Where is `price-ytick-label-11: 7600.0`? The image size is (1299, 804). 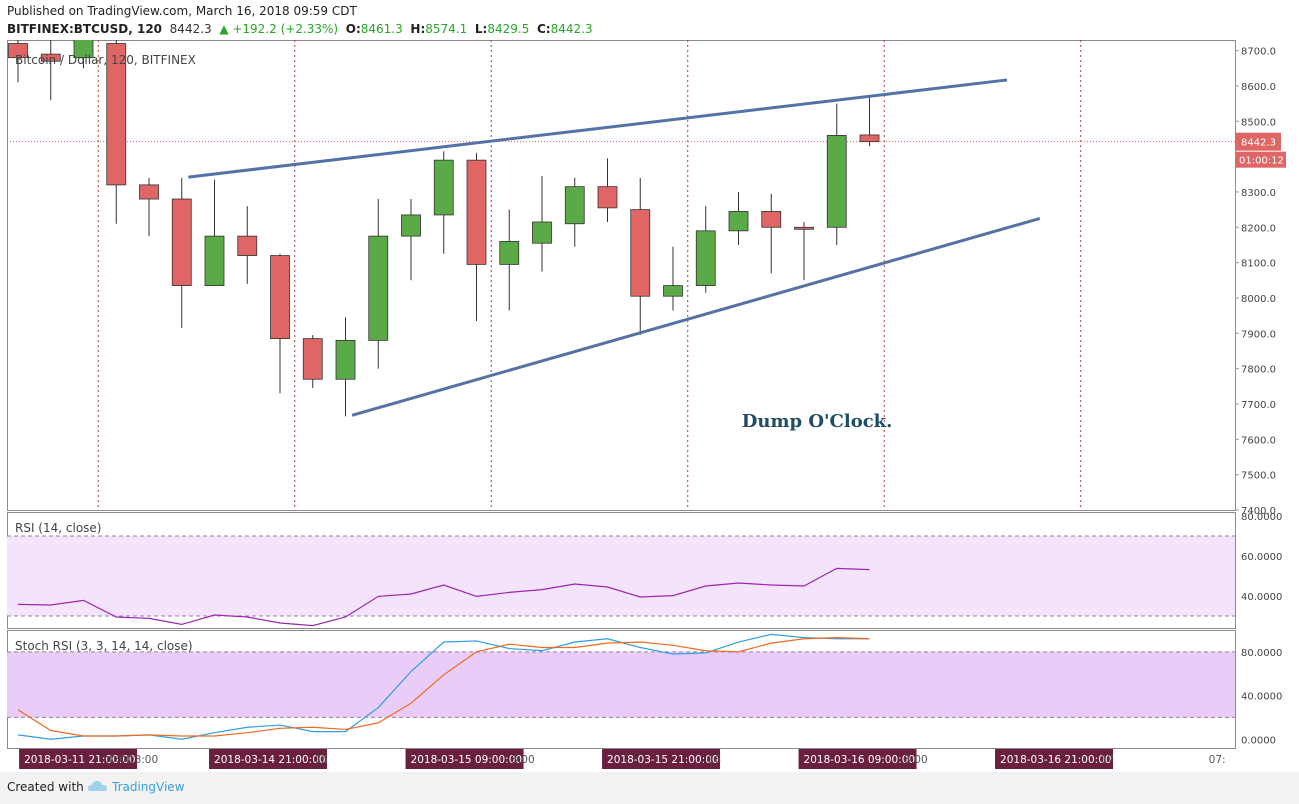
price-ytick-label-11: 7600.0 is located at coordinates (1258, 440).